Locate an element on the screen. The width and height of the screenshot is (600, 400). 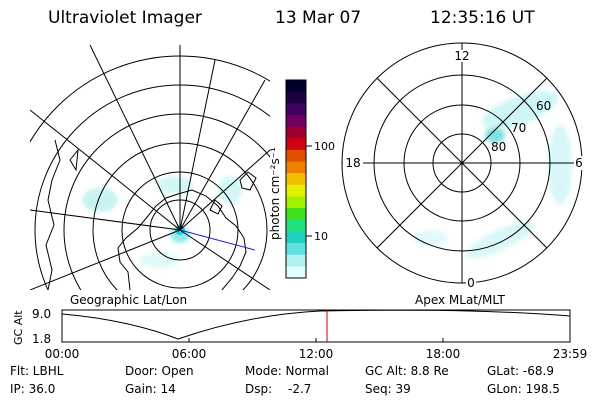
apex-mlt-label-18: 18 is located at coordinates (352, 163).